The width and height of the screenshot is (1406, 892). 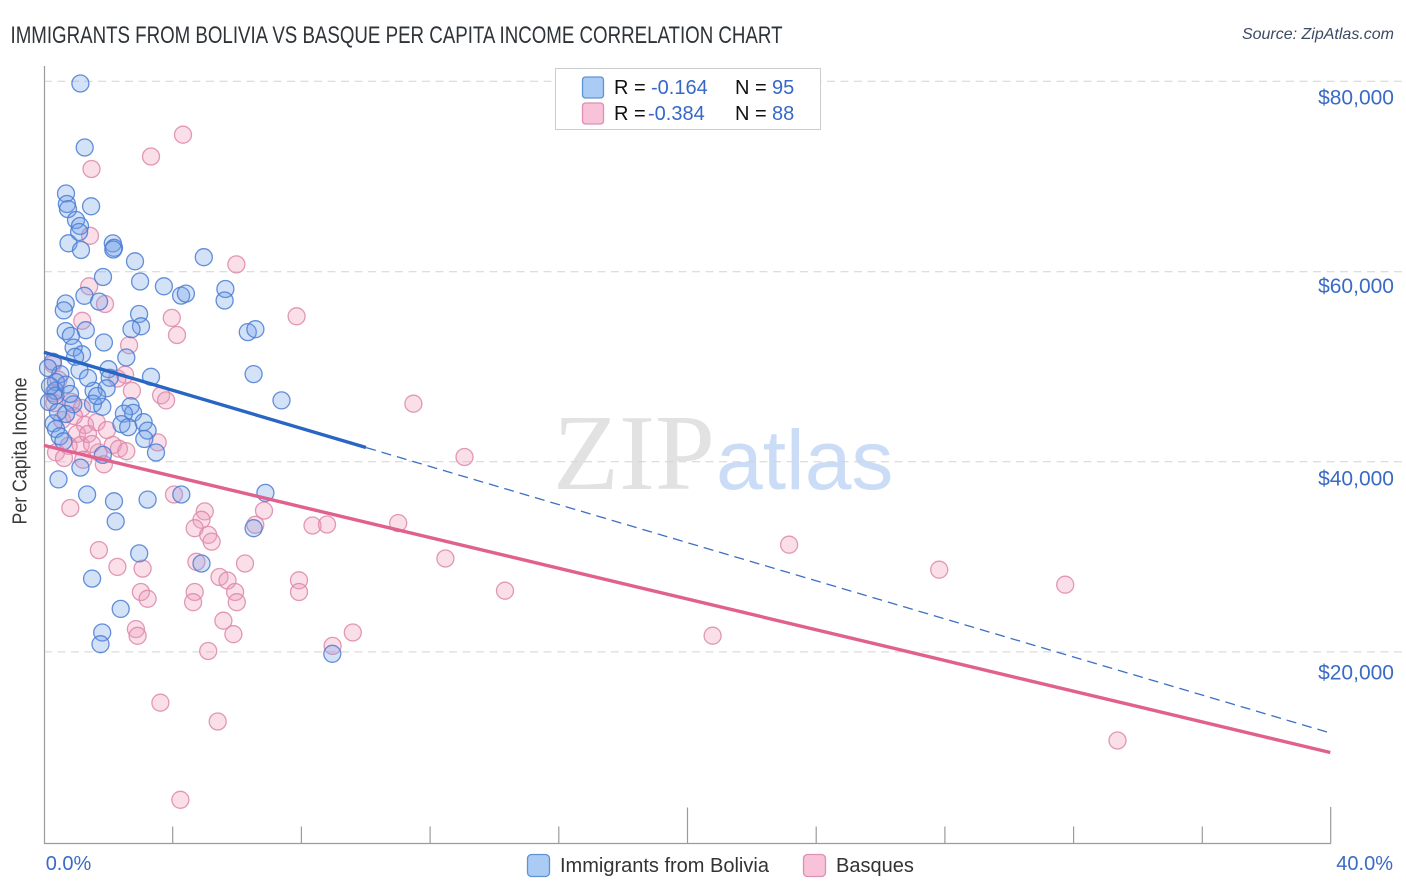 What do you see at coordinates (1318, 34) in the screenshot?
I see `svg-text: Source: ZipAtlas.com` at bounding box center [1318, 34].